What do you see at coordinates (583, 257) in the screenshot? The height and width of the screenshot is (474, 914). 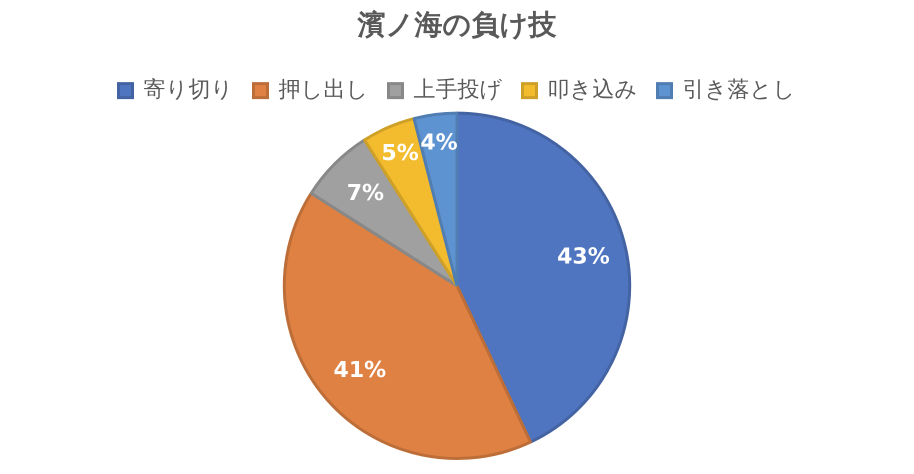 I see `data-label: 43%` at bounding box center [583, 257].